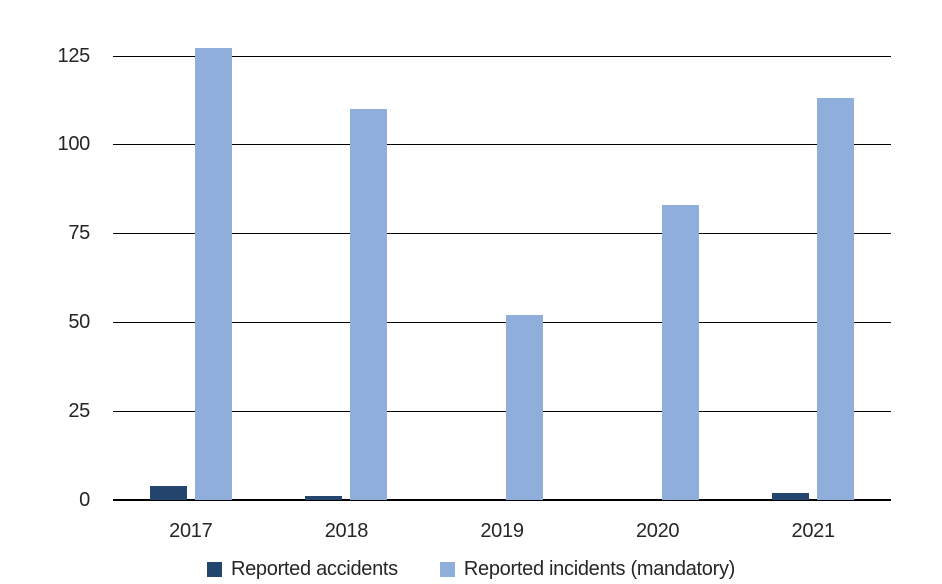 This screenshot has width=942, height=584. Describe the element at coordinates (314, 569) in the screenshot. I see `legend-label: Reported accidents` at that location.